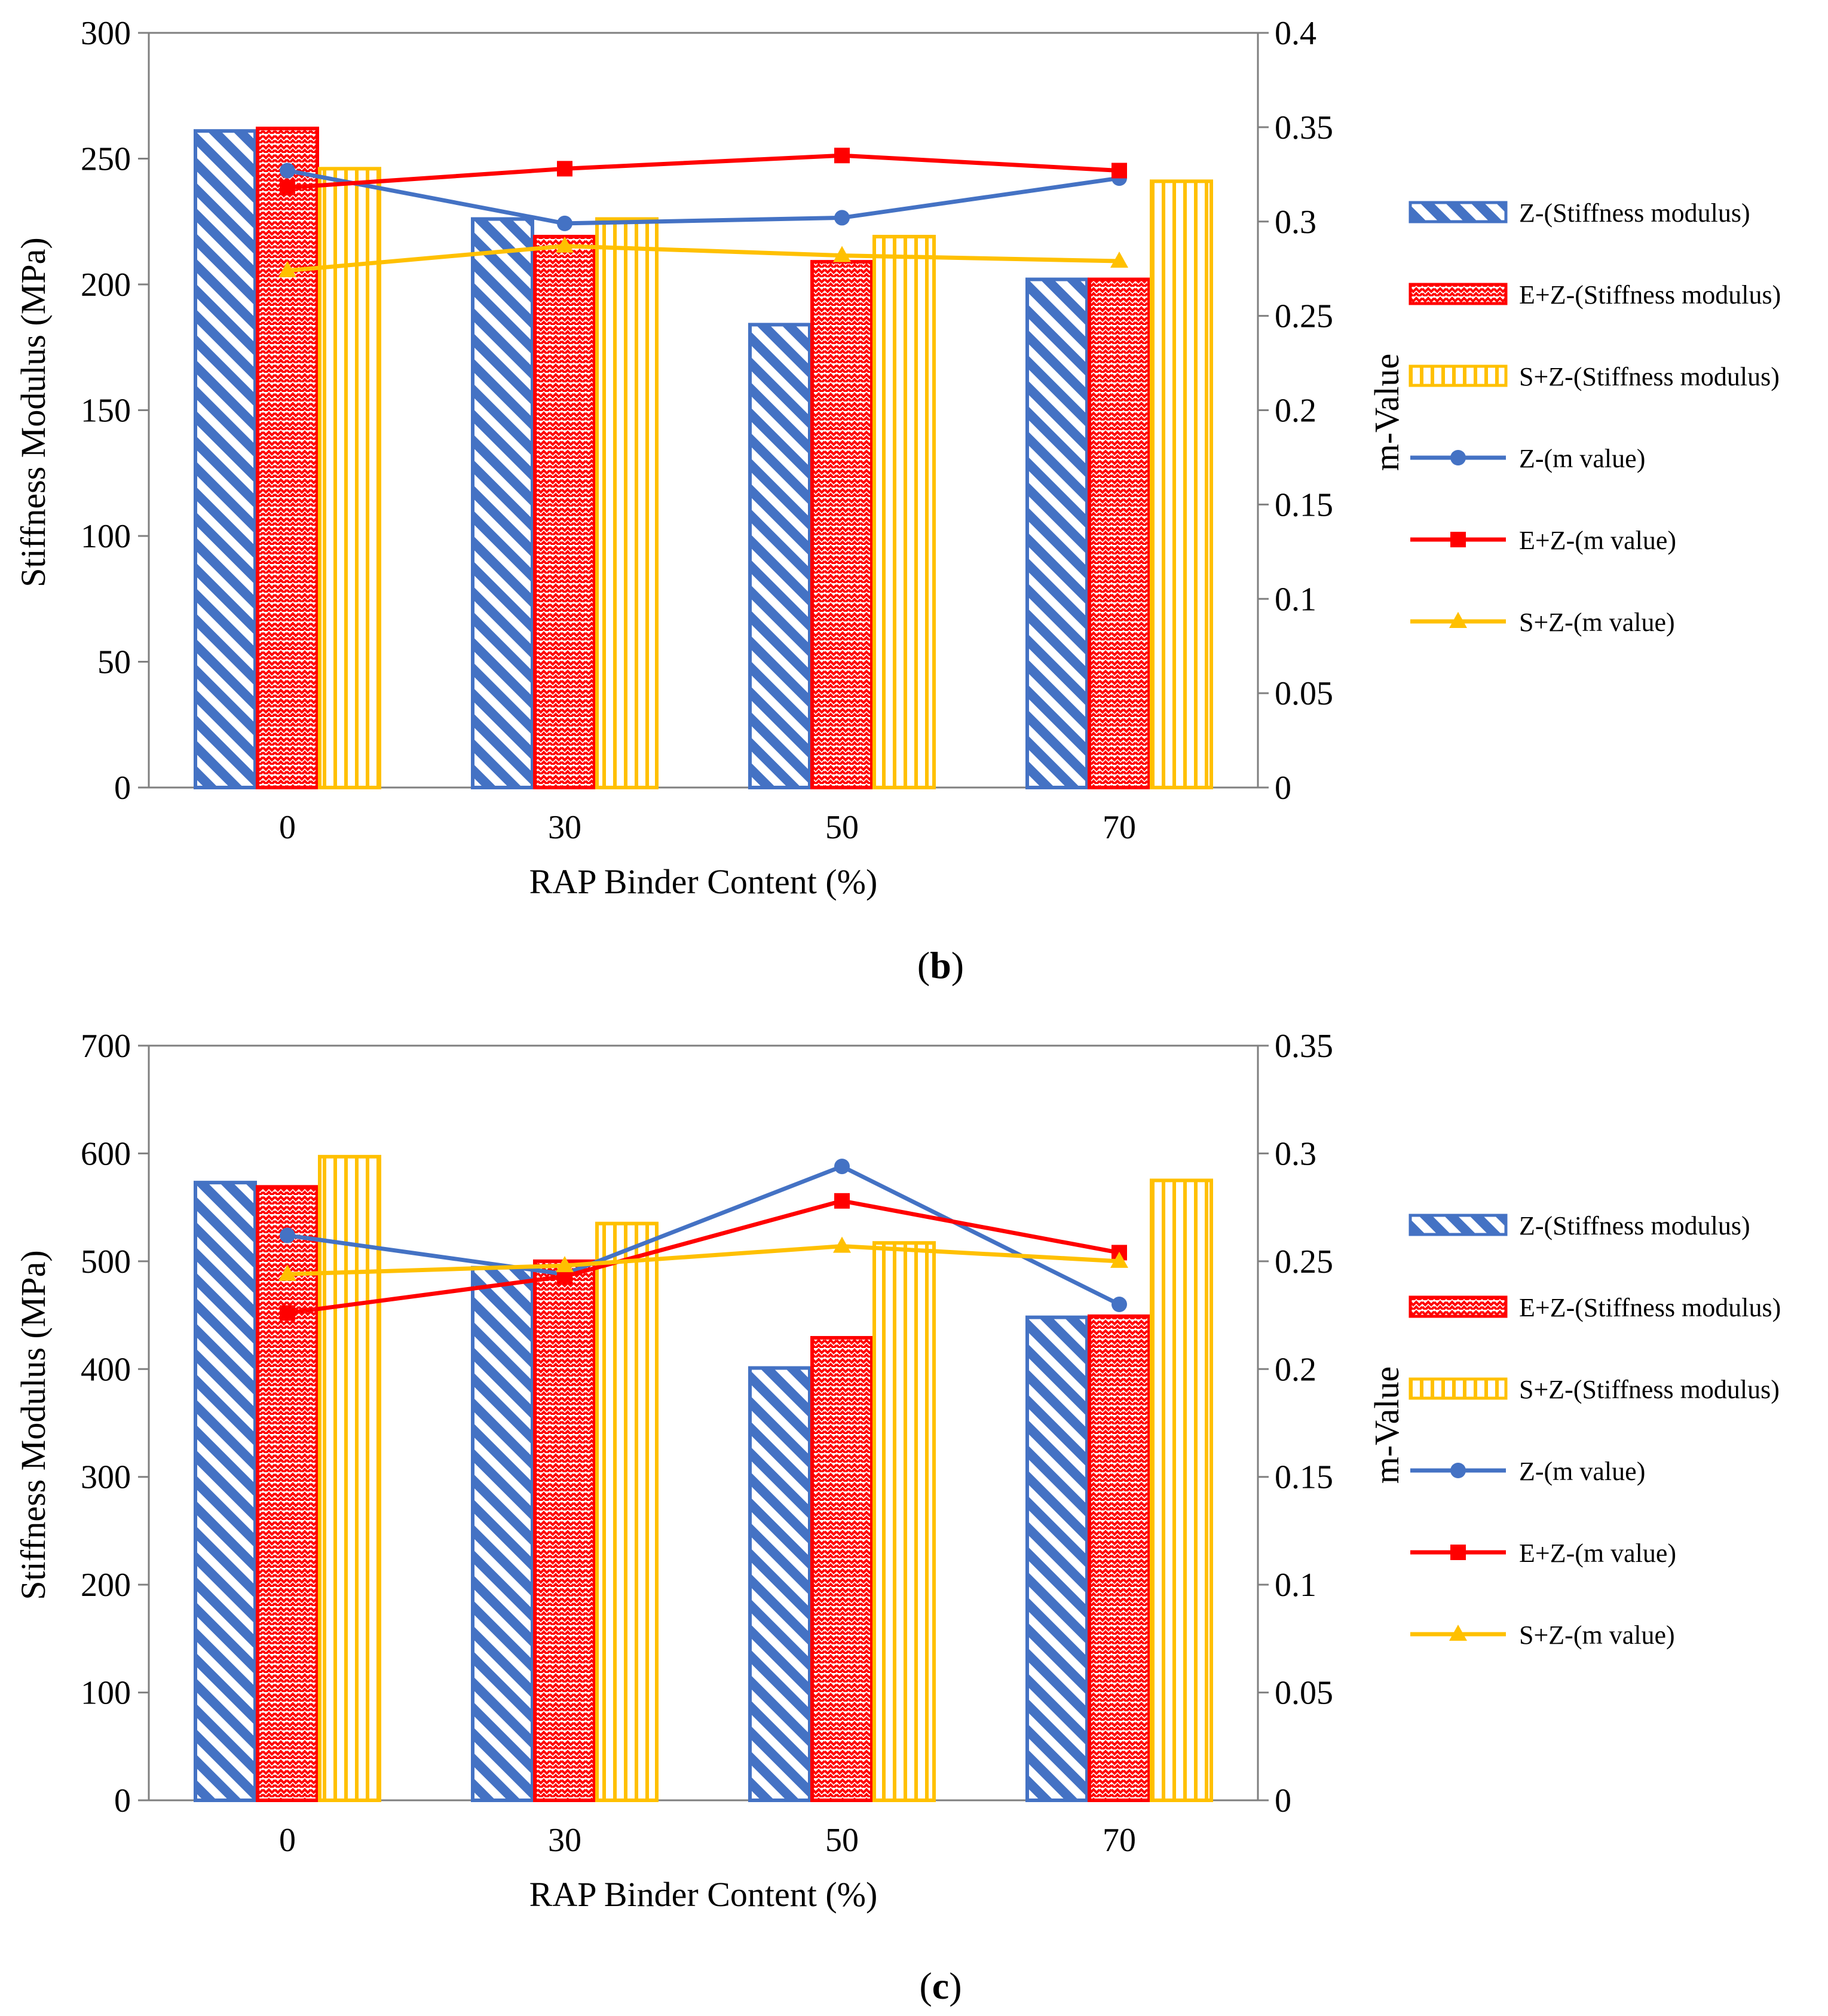 This screenshot has width=1828, height=2016. I want to click on x-tick-label: 0, so click(287, 1840).